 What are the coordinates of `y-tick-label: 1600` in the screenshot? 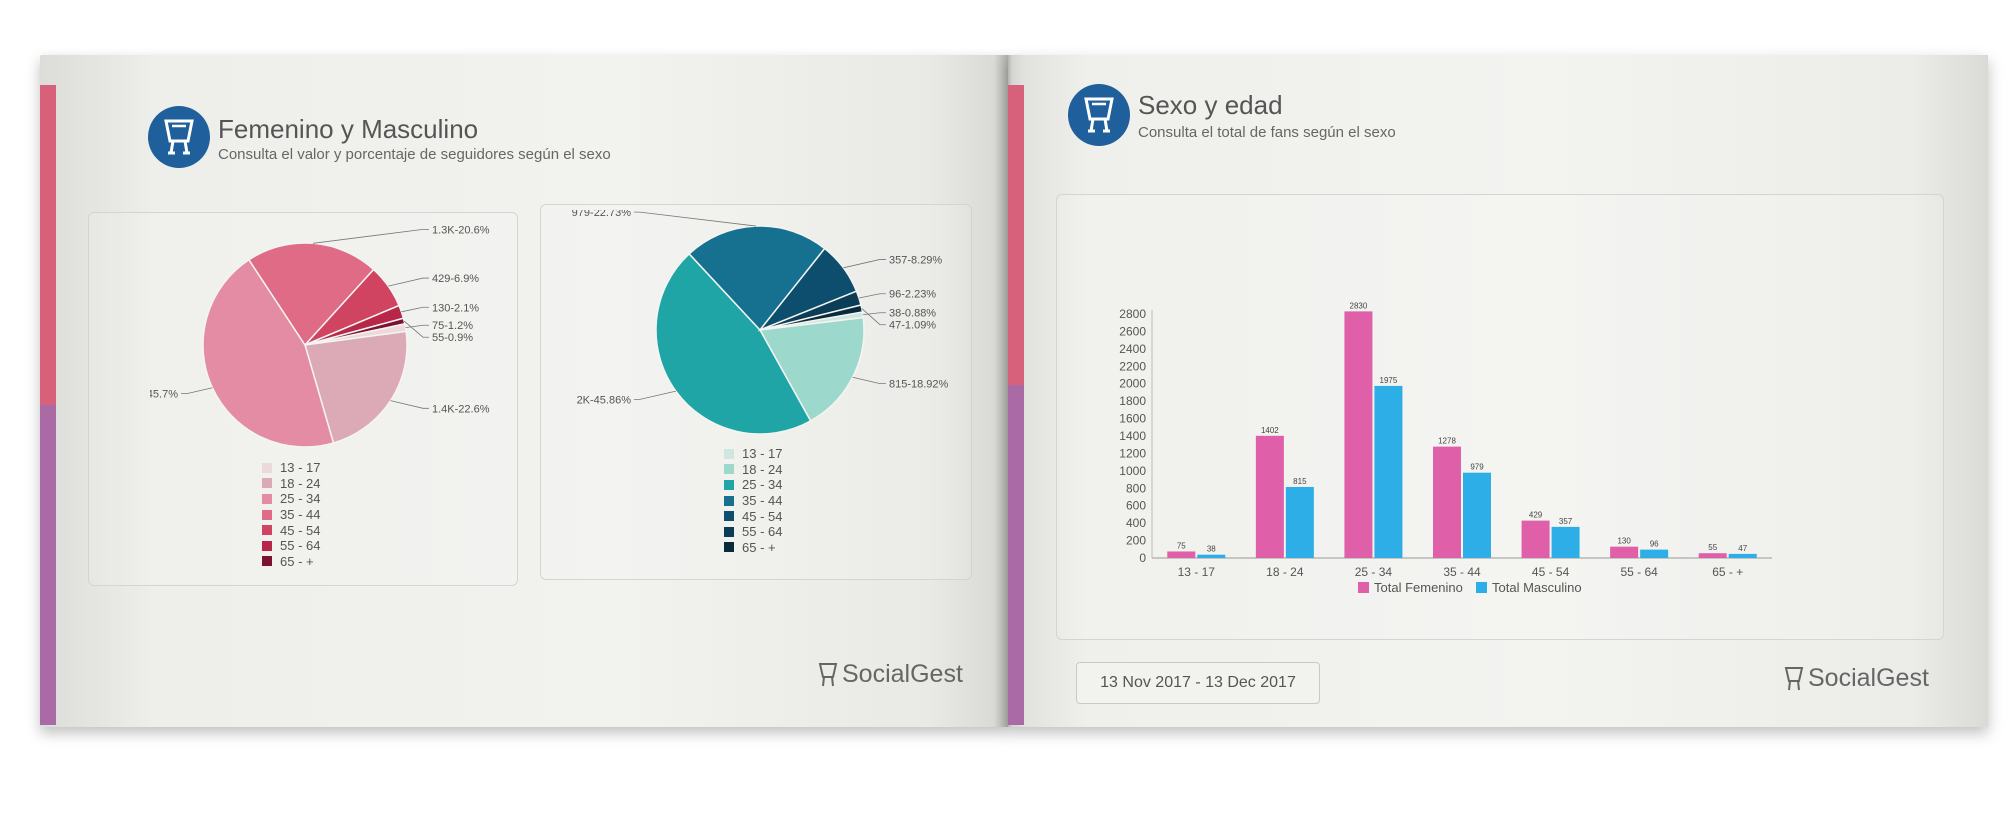 It's located at (1132, 419).